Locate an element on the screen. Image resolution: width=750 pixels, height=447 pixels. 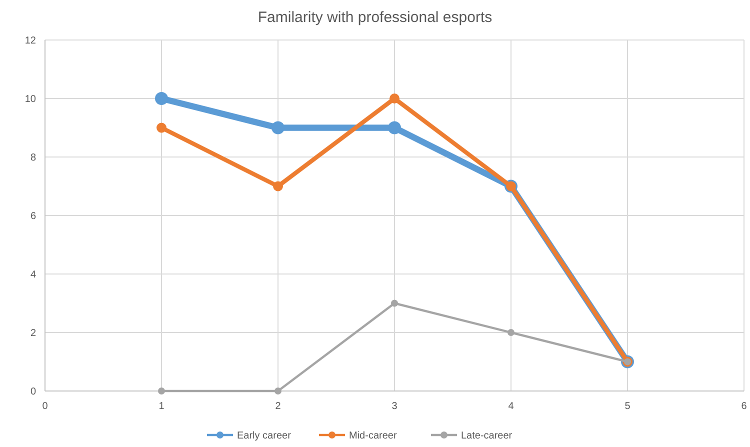
legend-label: Late-career is located at coordinates (487, 436).